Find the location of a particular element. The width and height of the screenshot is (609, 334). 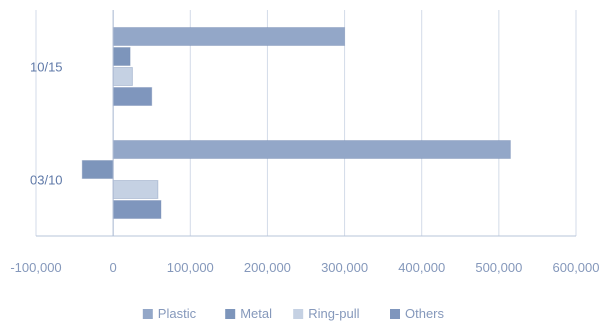

legend-item: Others is located at coordinates (417, 313).